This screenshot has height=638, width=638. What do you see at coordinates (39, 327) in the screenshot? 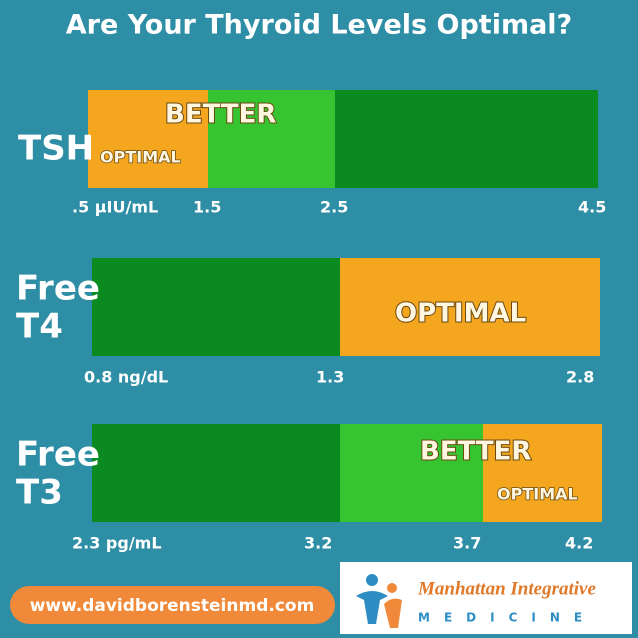
I see `panel-label: T4` at bounding box center [39, 327].